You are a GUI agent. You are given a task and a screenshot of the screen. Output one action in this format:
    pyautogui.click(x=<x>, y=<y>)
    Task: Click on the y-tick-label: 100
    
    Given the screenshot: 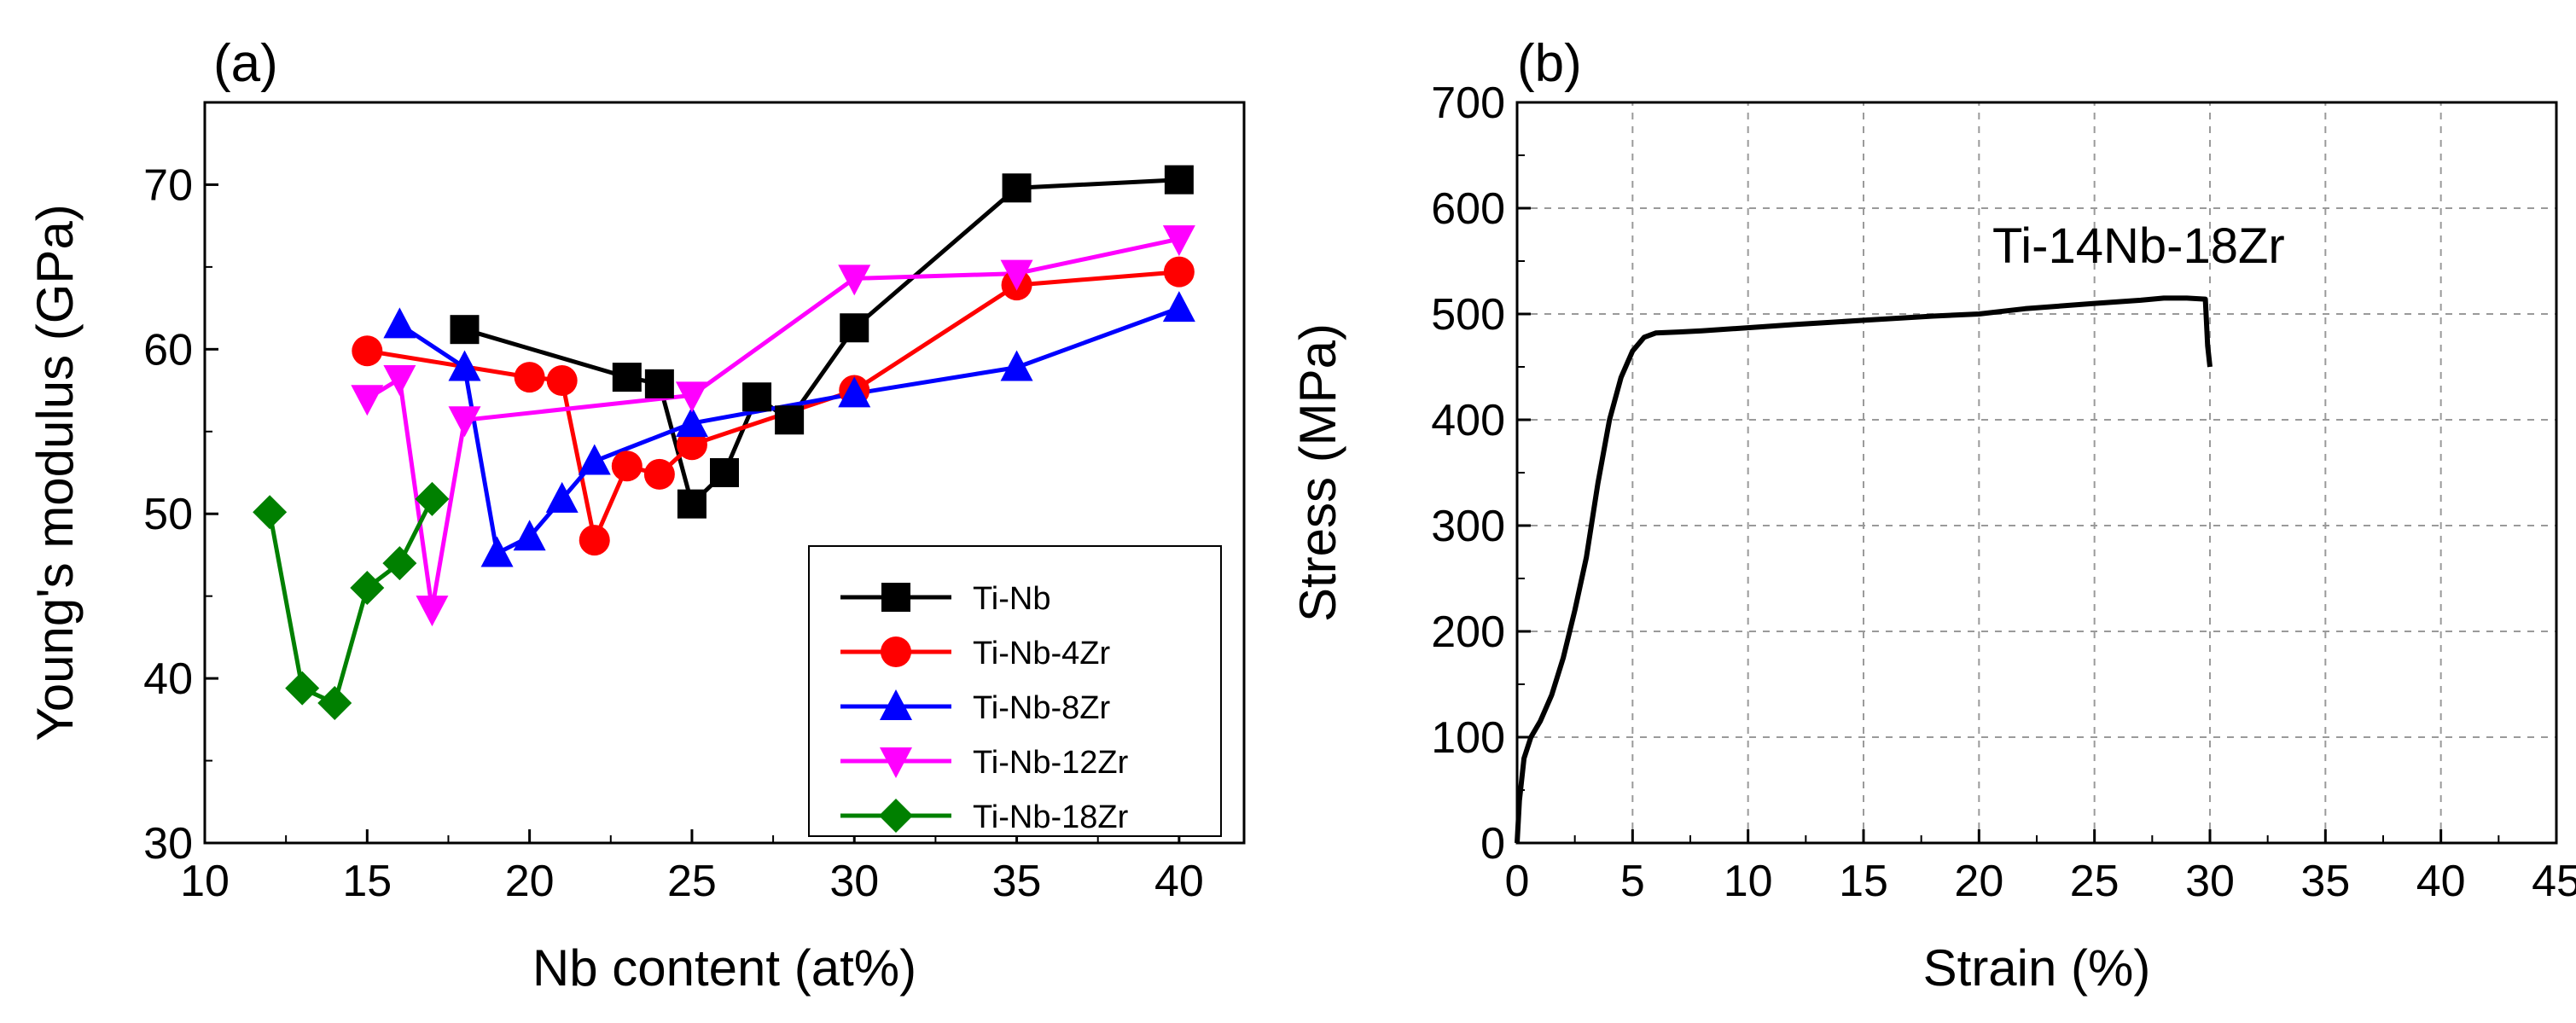 What is the action you would take?
    pyautogui.click(x=1468, y=738)
    